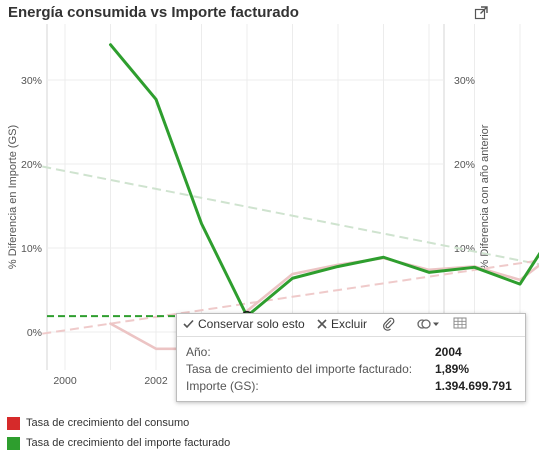  Describe the element at coordinates (222, 386) in the screenshot. I see `tooltip-row-label: Importe (GS):` at that location.